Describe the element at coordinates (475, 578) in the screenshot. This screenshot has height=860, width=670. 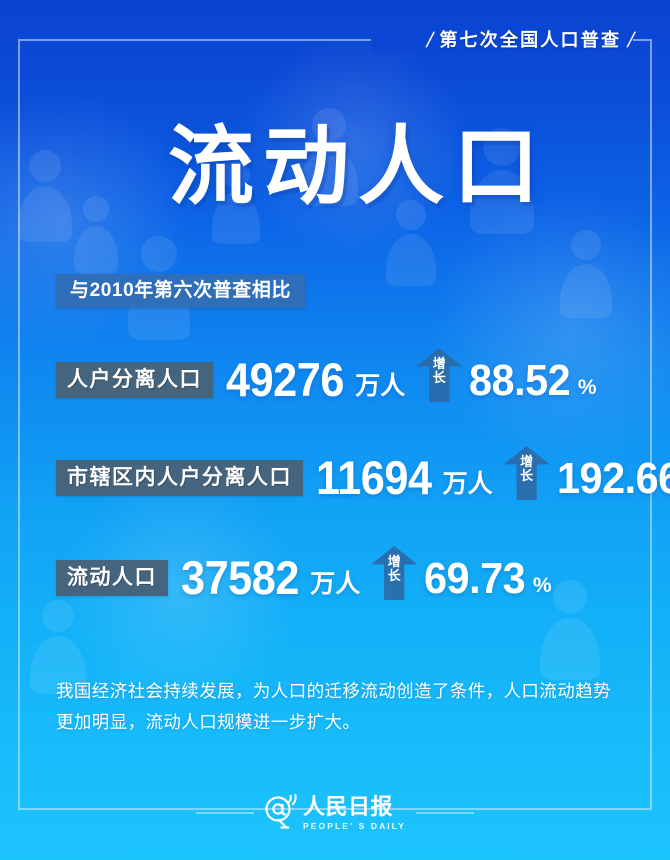
I see `stat-change-value: 69.73` at that location.